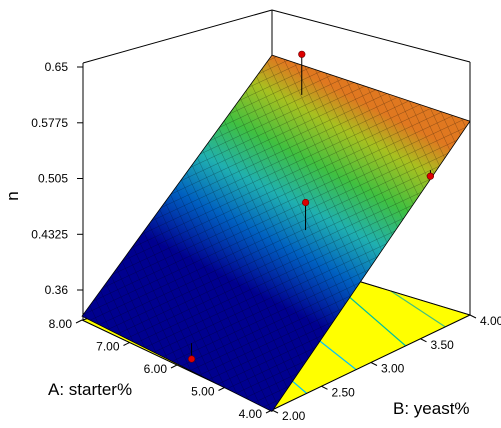 This screenshot has height=428, width=501. Describe the element at coordinates (49, 123) in the screenshot. I see `z-tick-label: 0.5775` at that location.